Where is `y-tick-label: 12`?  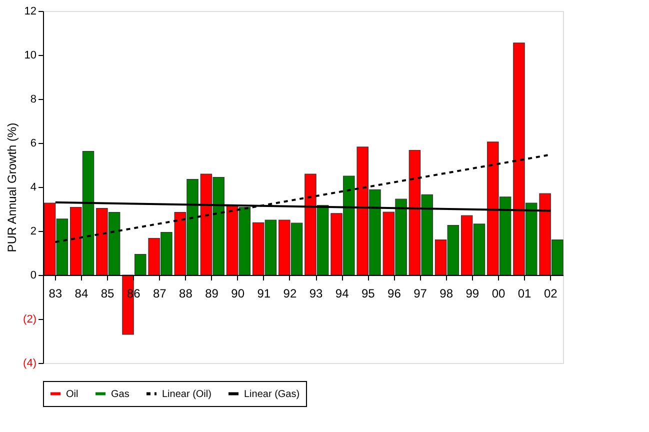
y-tick-label: 12 is located at coordinates (30, 12).